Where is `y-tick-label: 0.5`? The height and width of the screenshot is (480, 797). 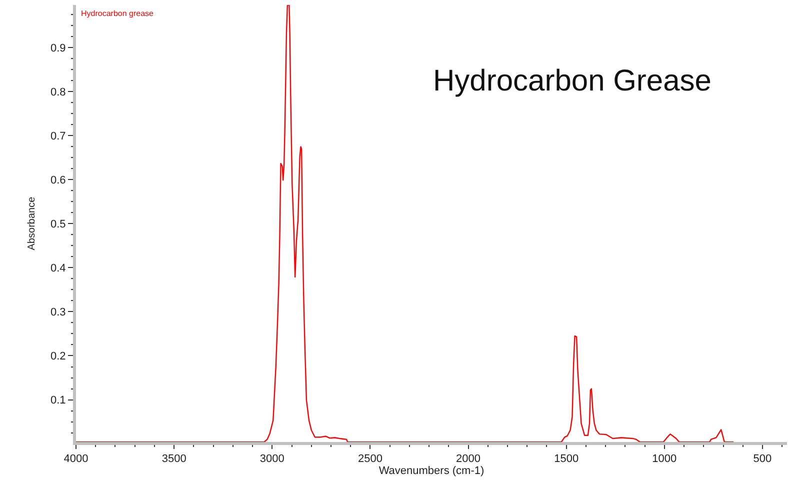
y-tick-label: 0.5 is located at coordinates (58, 224).